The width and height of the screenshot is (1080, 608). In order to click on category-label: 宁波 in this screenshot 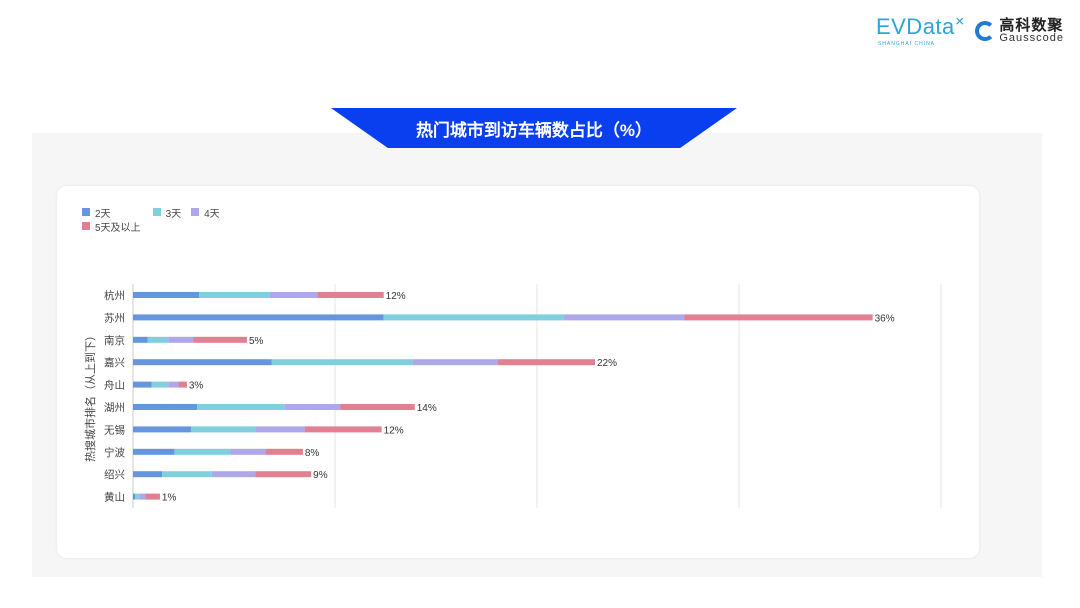, I will do `click(114, 452)`.